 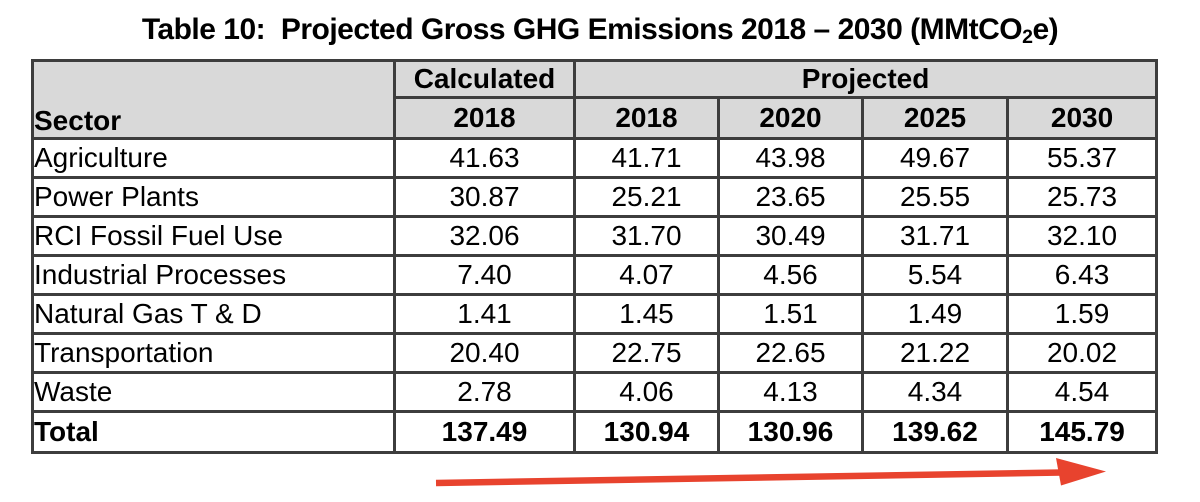 What do you see at coordinates (865, 79) in the screenshot?
I see `column-group-projected: Projected` at bounding box center [865, 79].